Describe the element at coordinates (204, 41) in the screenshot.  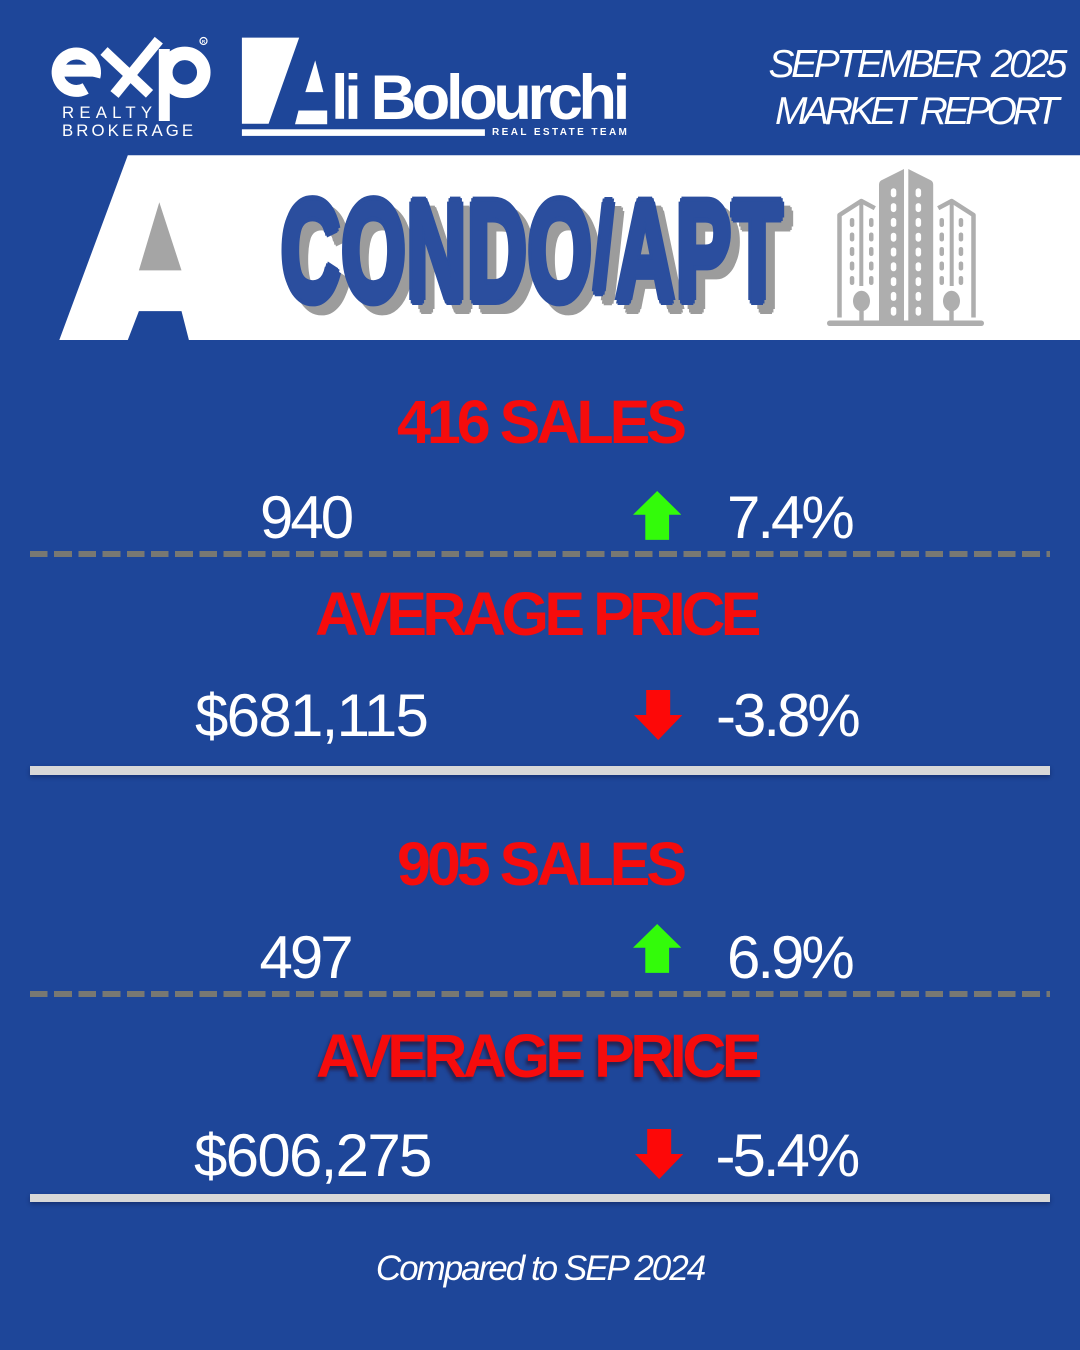
I see `svg-text: R` at that location.